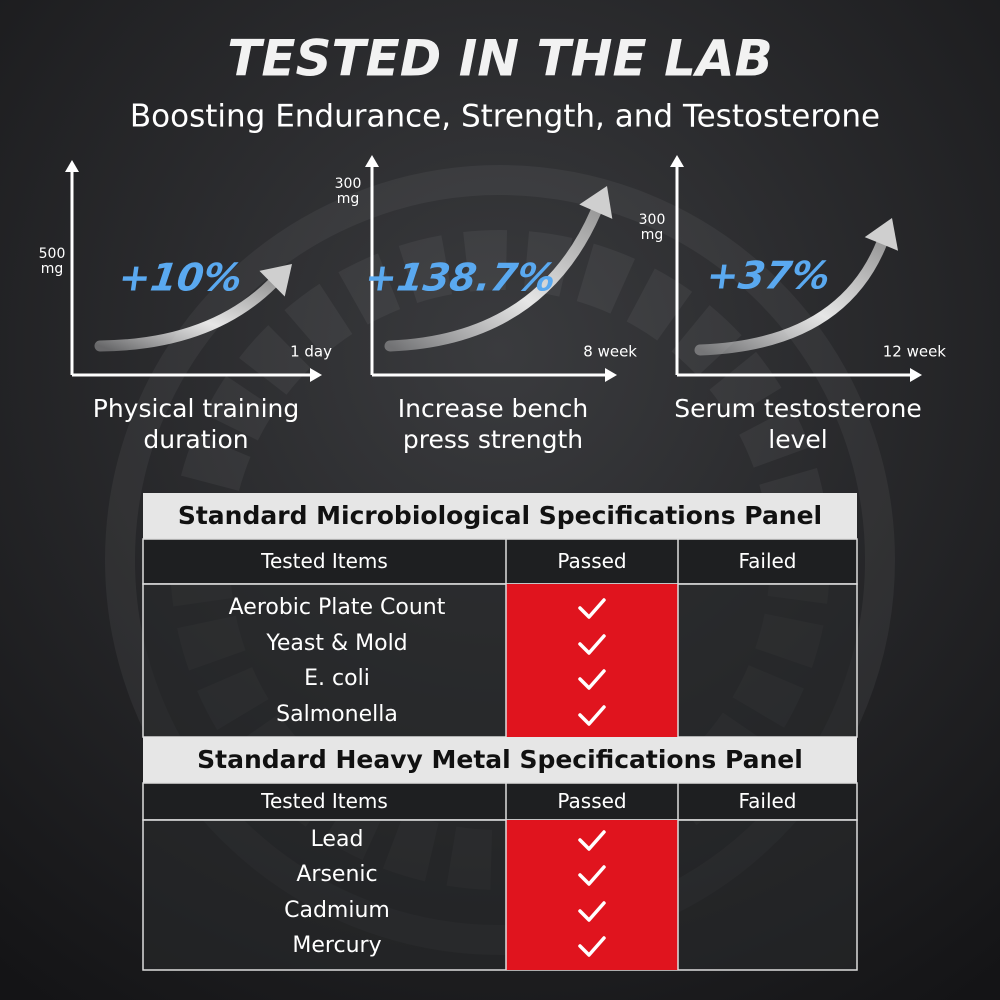  What do you see at coordinates (460, 279) in the screenshot?
I see `change: +138.7%` at bounding box center [460, 279].